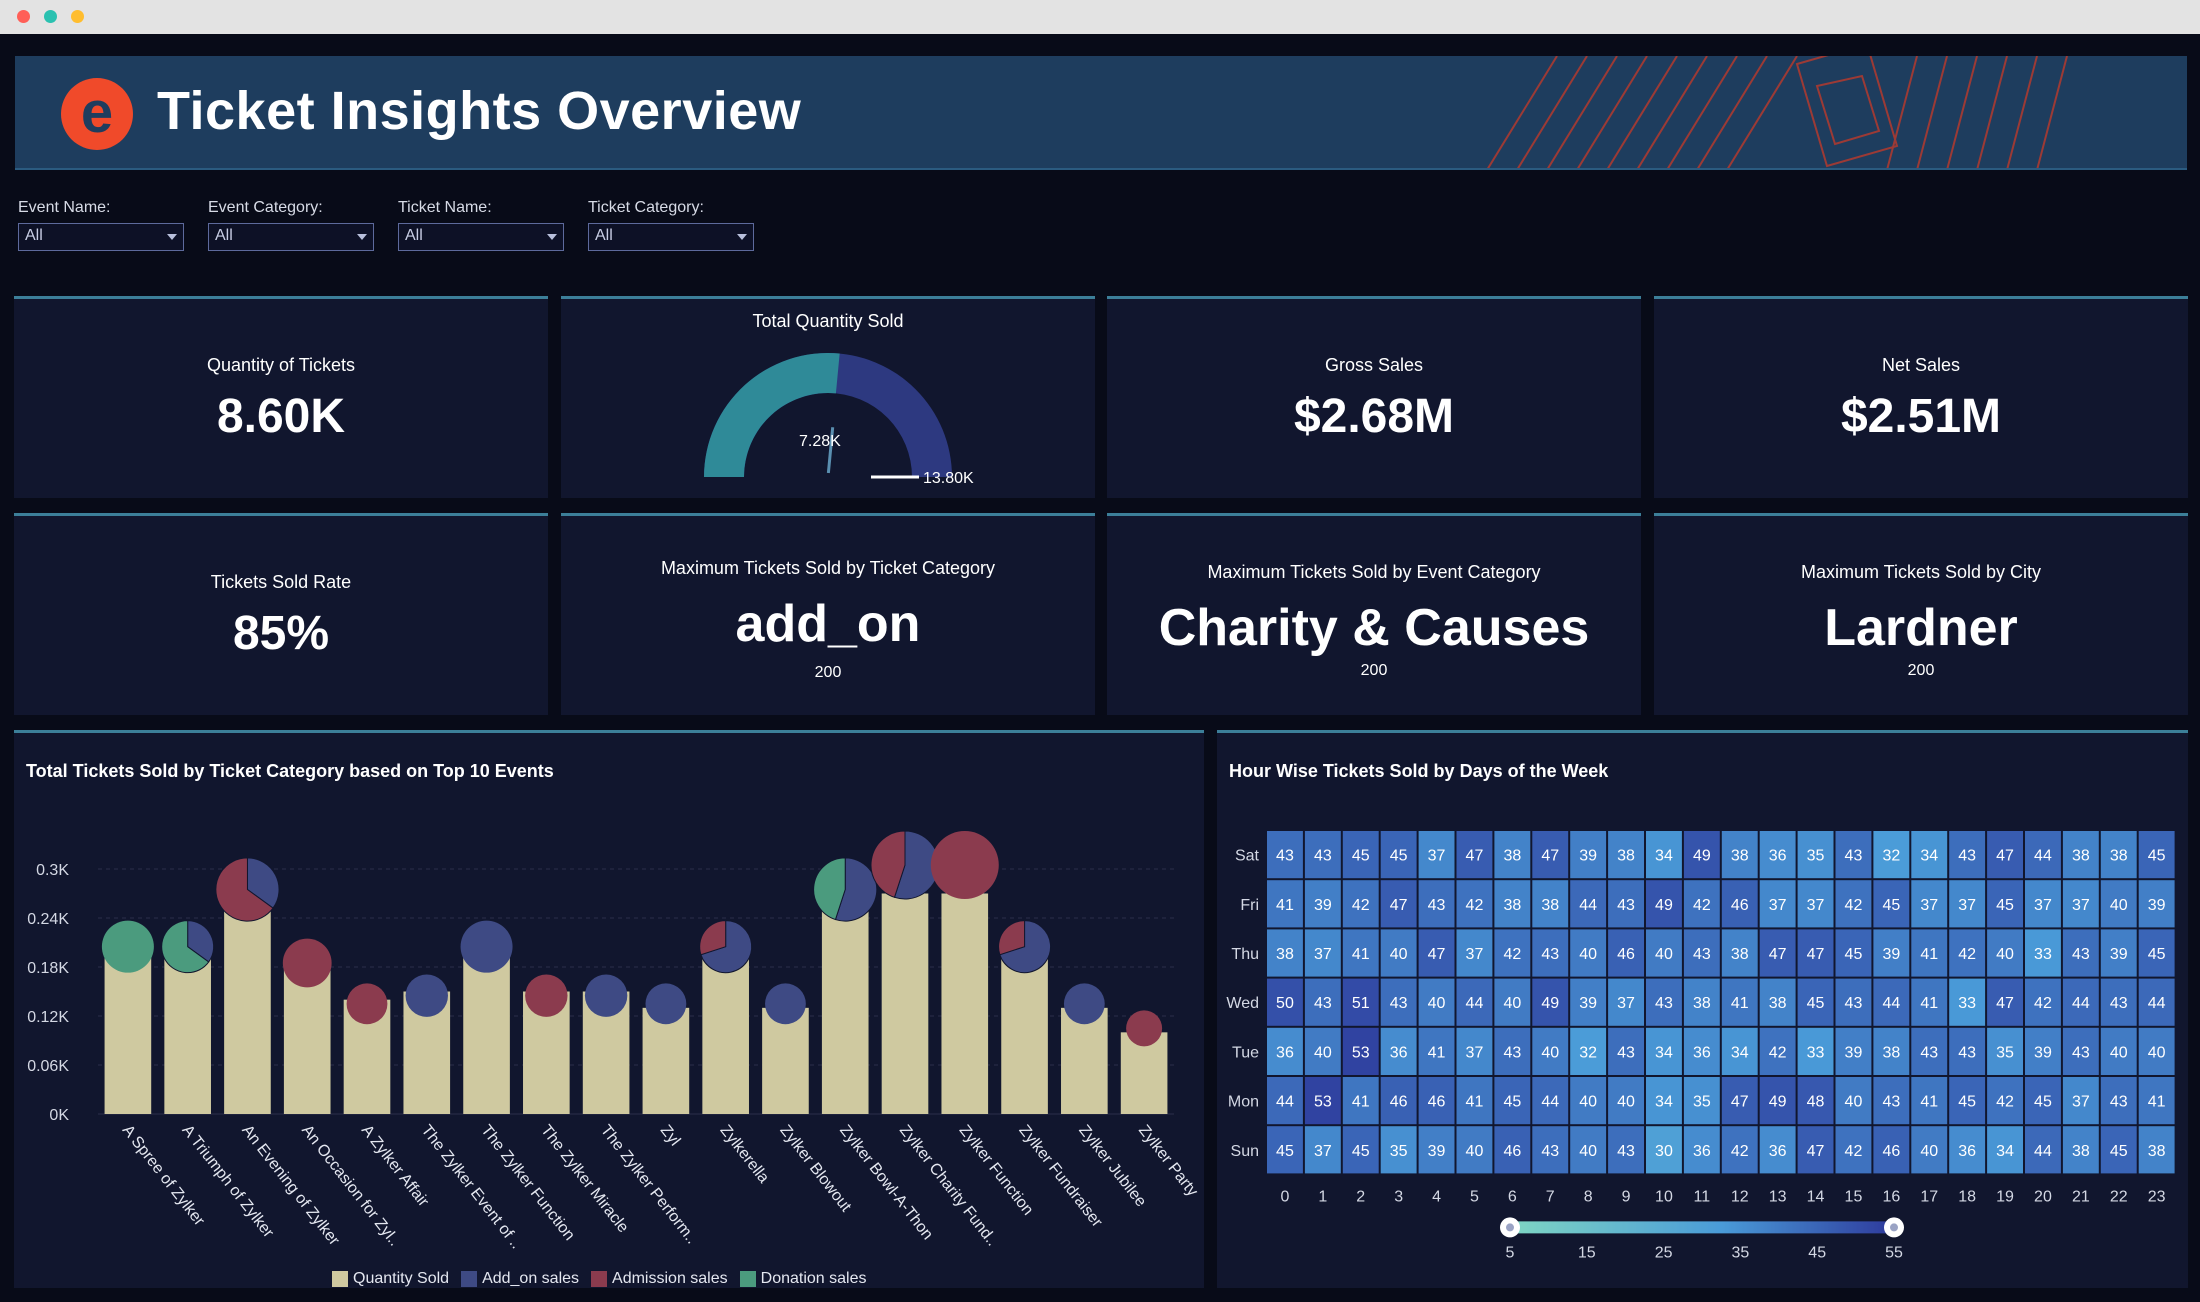 The height and width of the screenshot is (1302, 2200). What do you see at coordinates (1361, 1052) in the screenshot?
I see `heatmap-cell-value: 53` at bounding box center [1361, 1052].